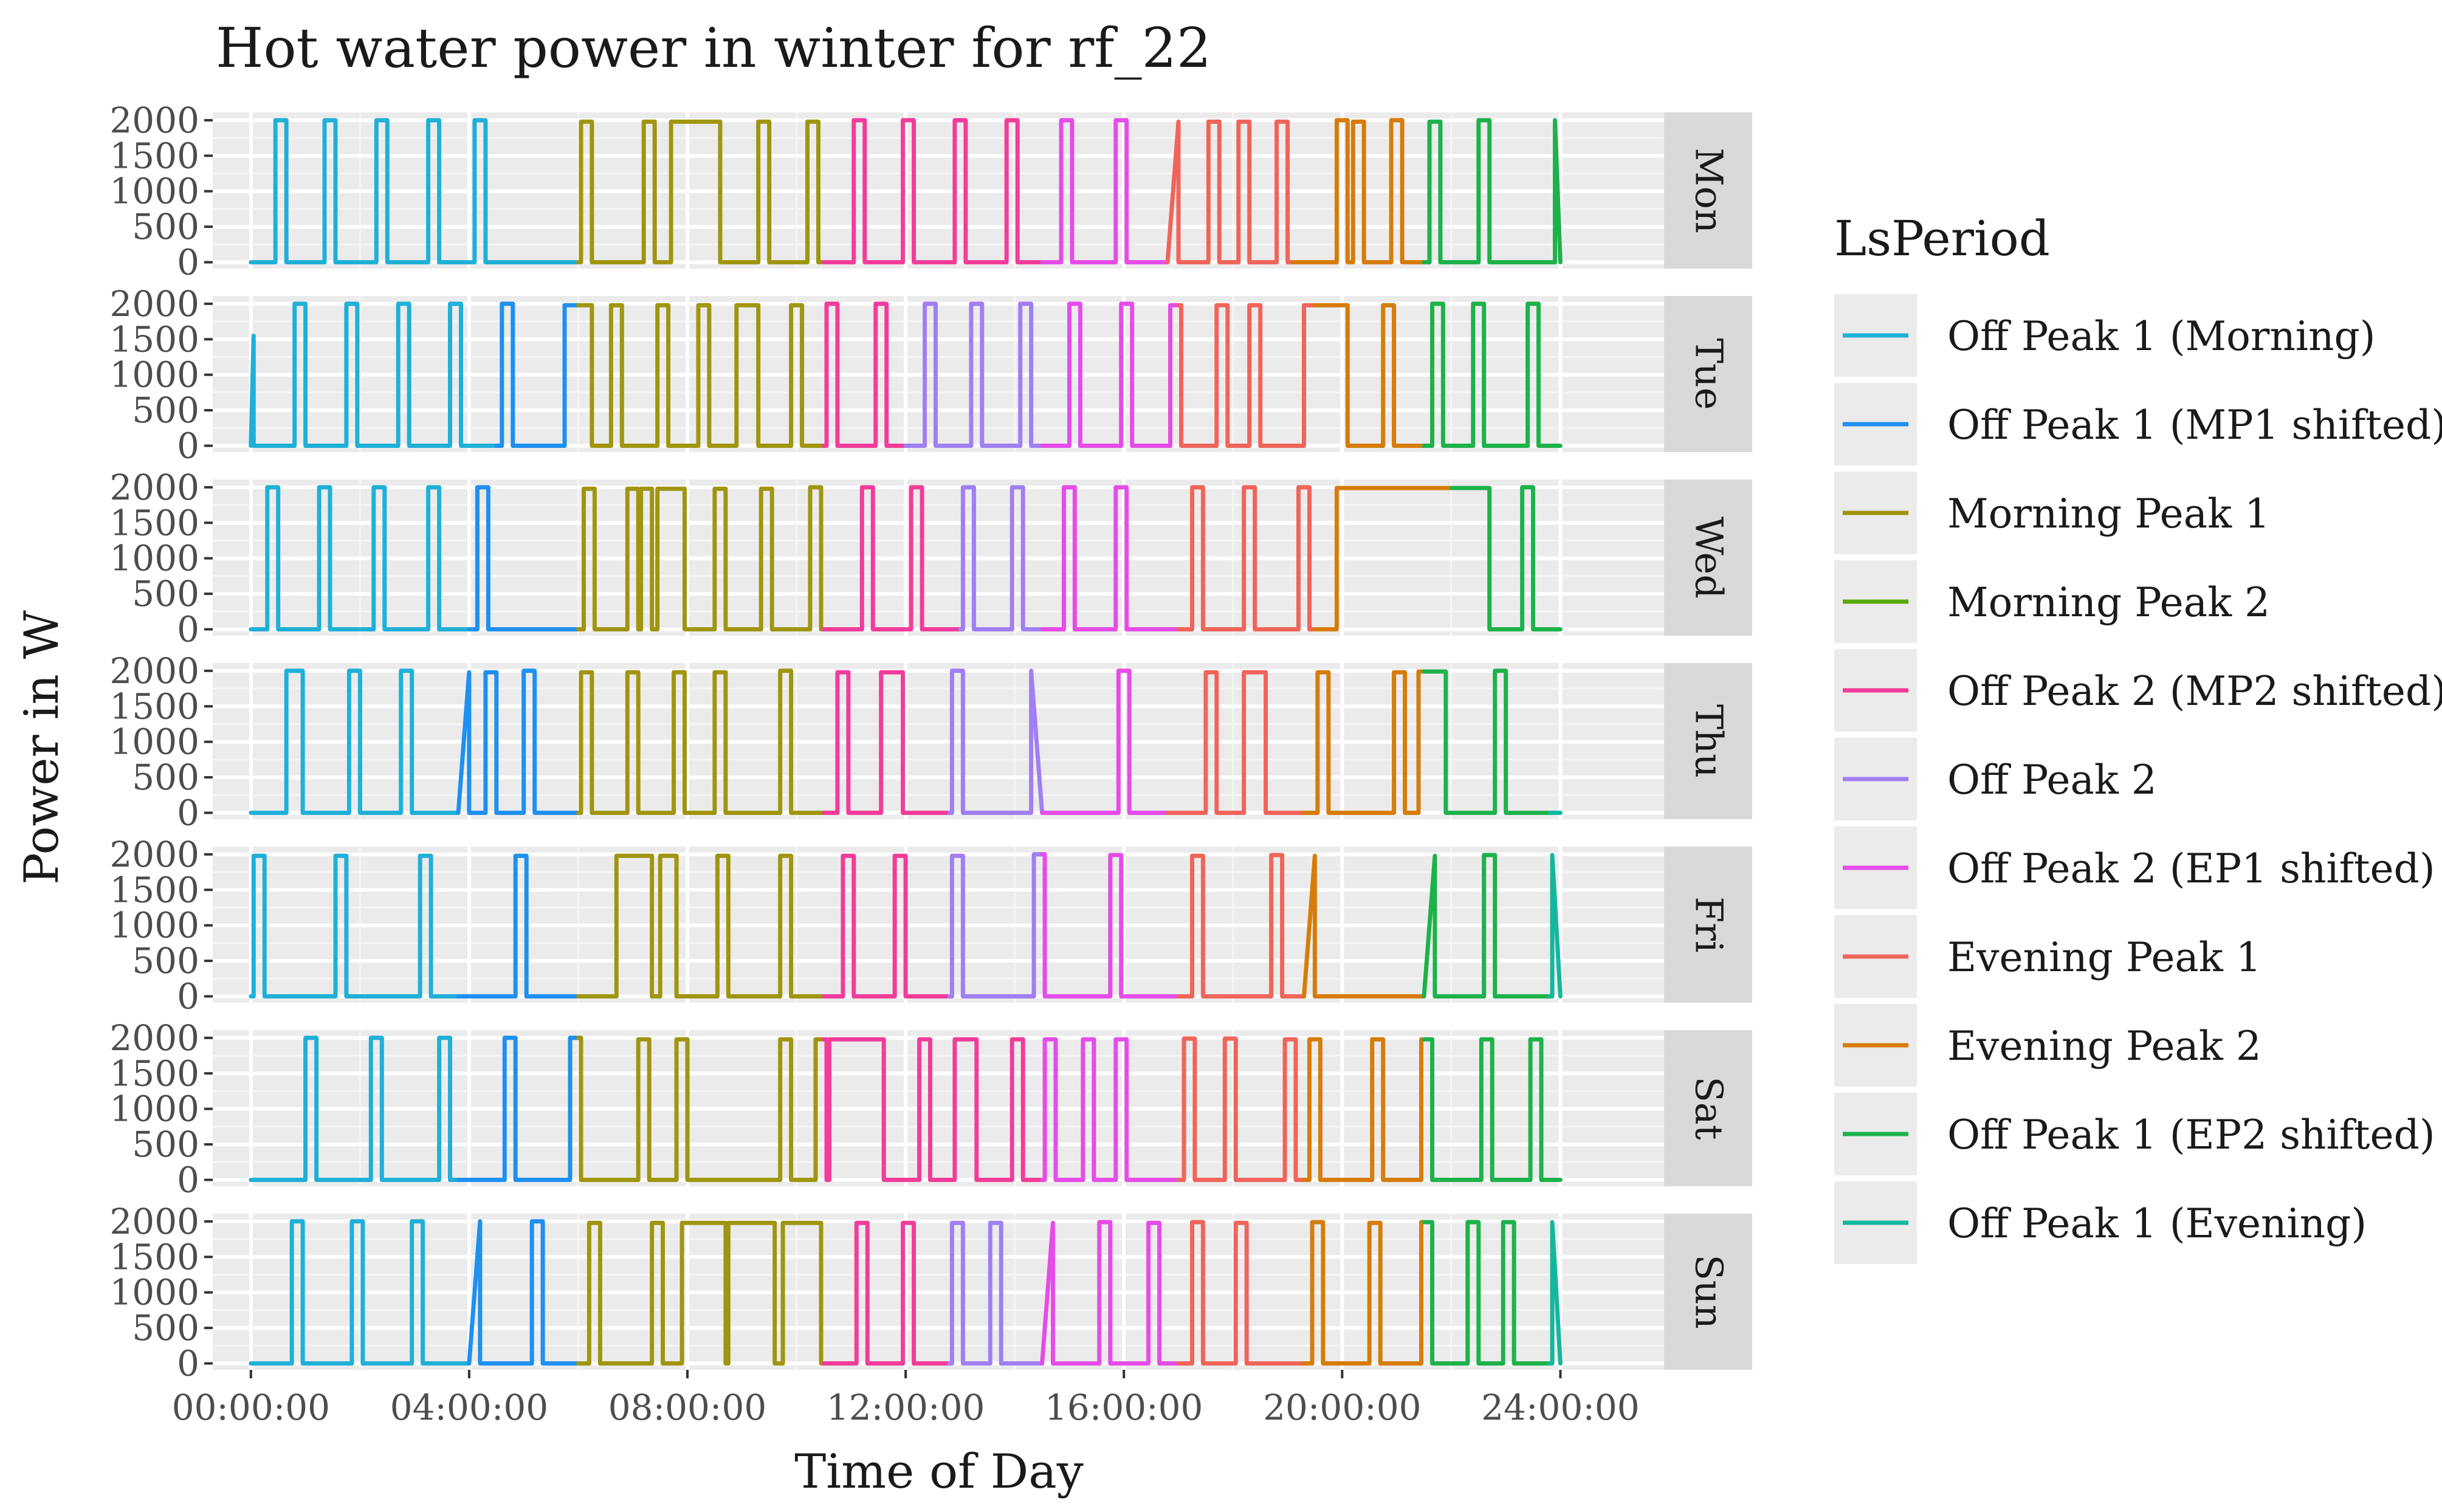 This screenshot has width=2442, height=1512. What do you see at coordinates (1709, 191) in the screenshot?
I see `facet-label: Mon` at bounding box center [1709, 191].